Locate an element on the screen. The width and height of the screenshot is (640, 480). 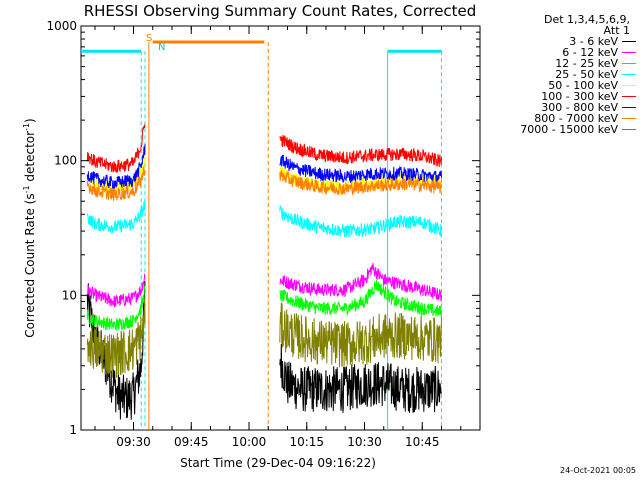
x-tick-label-3: 10:15 is located at coordinates (306, 442).